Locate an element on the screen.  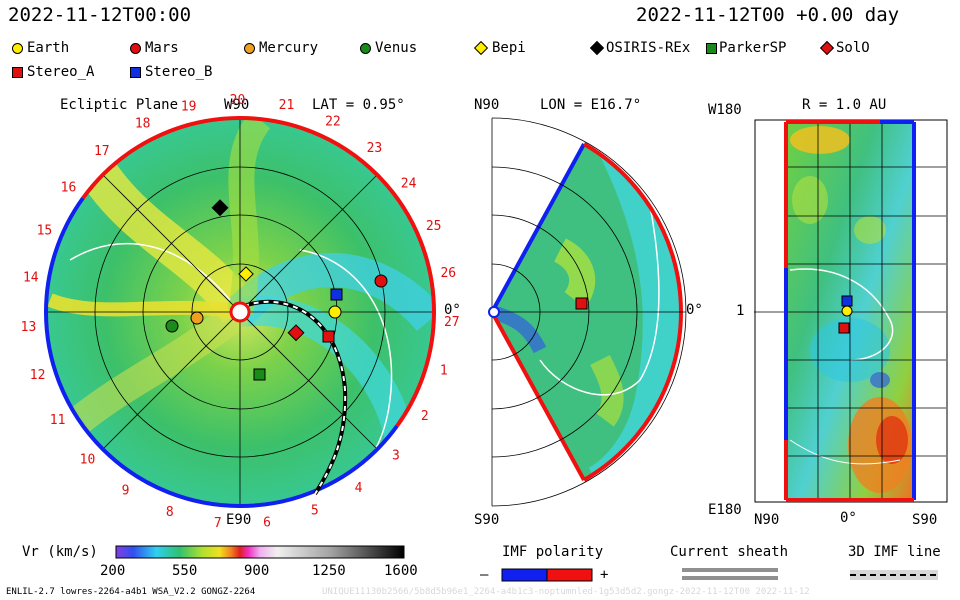
legend-label: SolO is located at coordinates (853, 48).